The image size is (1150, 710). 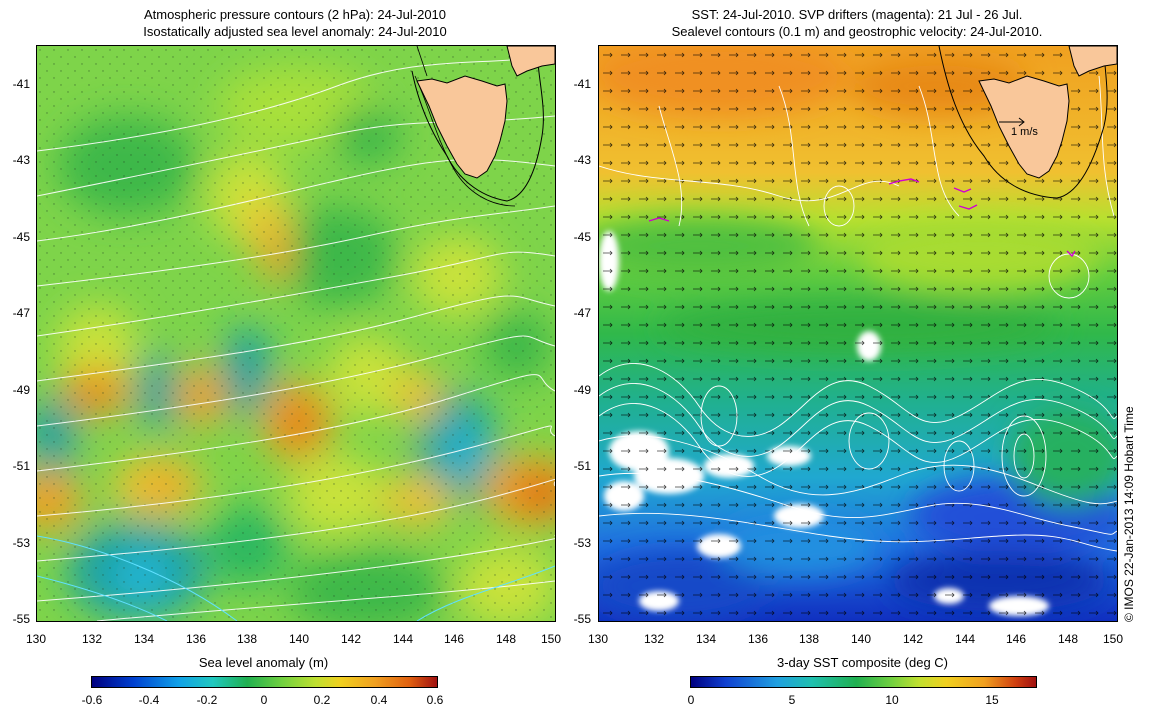 What do you see at coordinates (296, 578) in the screenshot?
I see `cyan-contours` at bounding box center [296, 578].